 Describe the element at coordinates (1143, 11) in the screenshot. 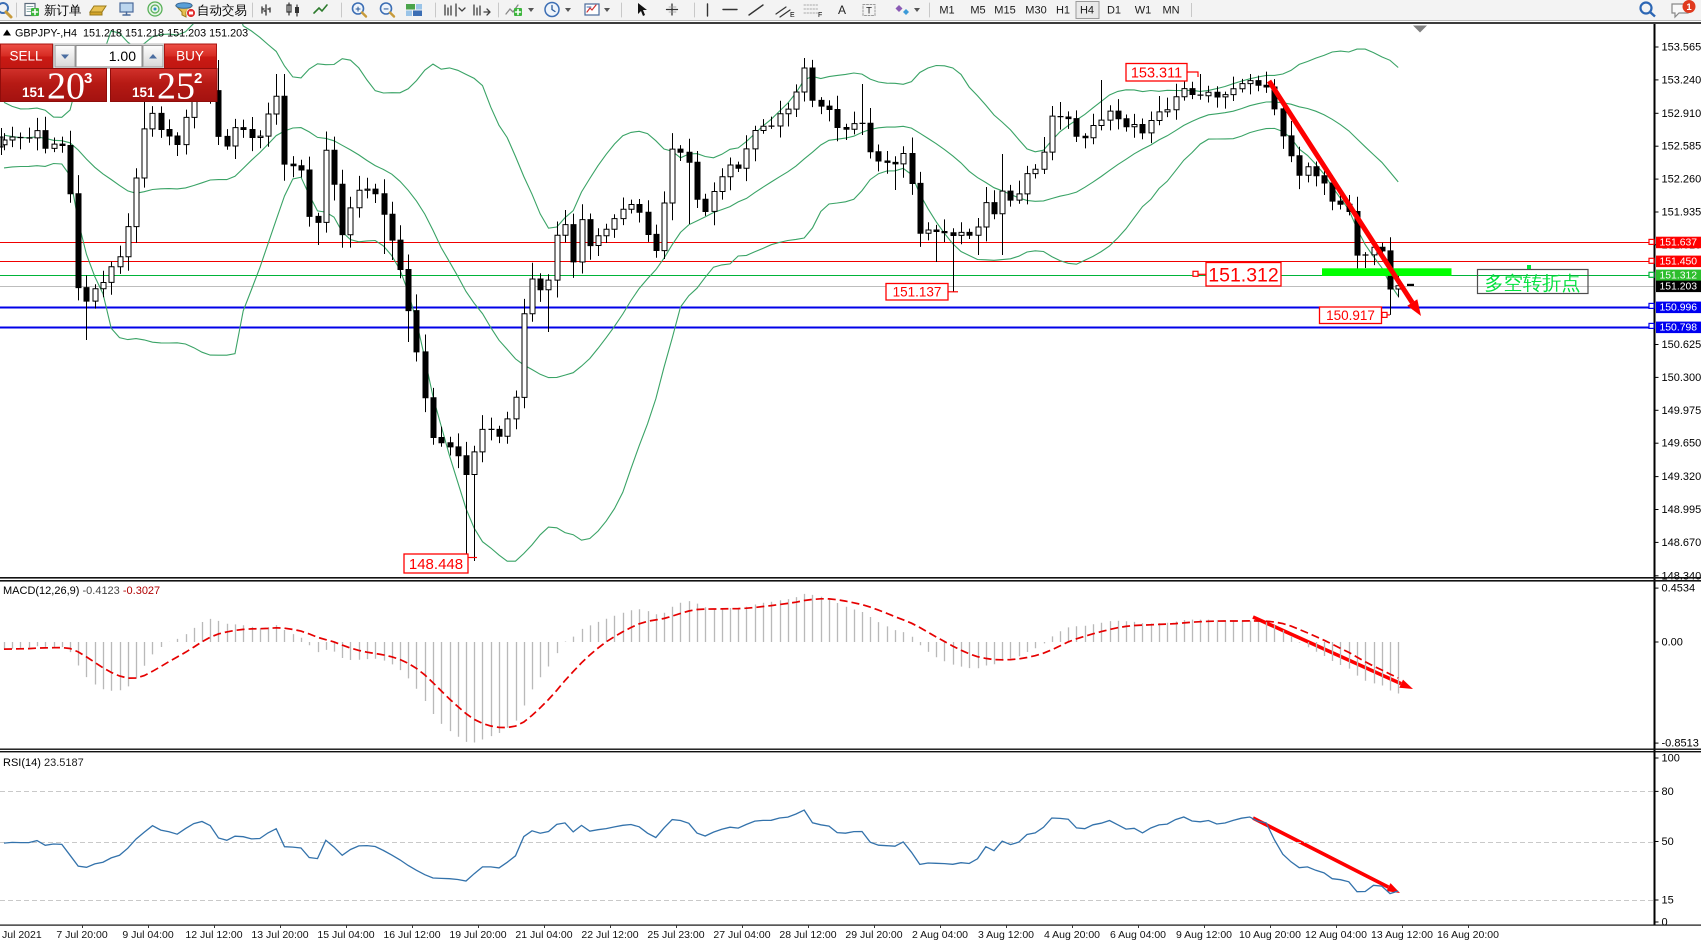

I see `svg-text: W1` at that location.